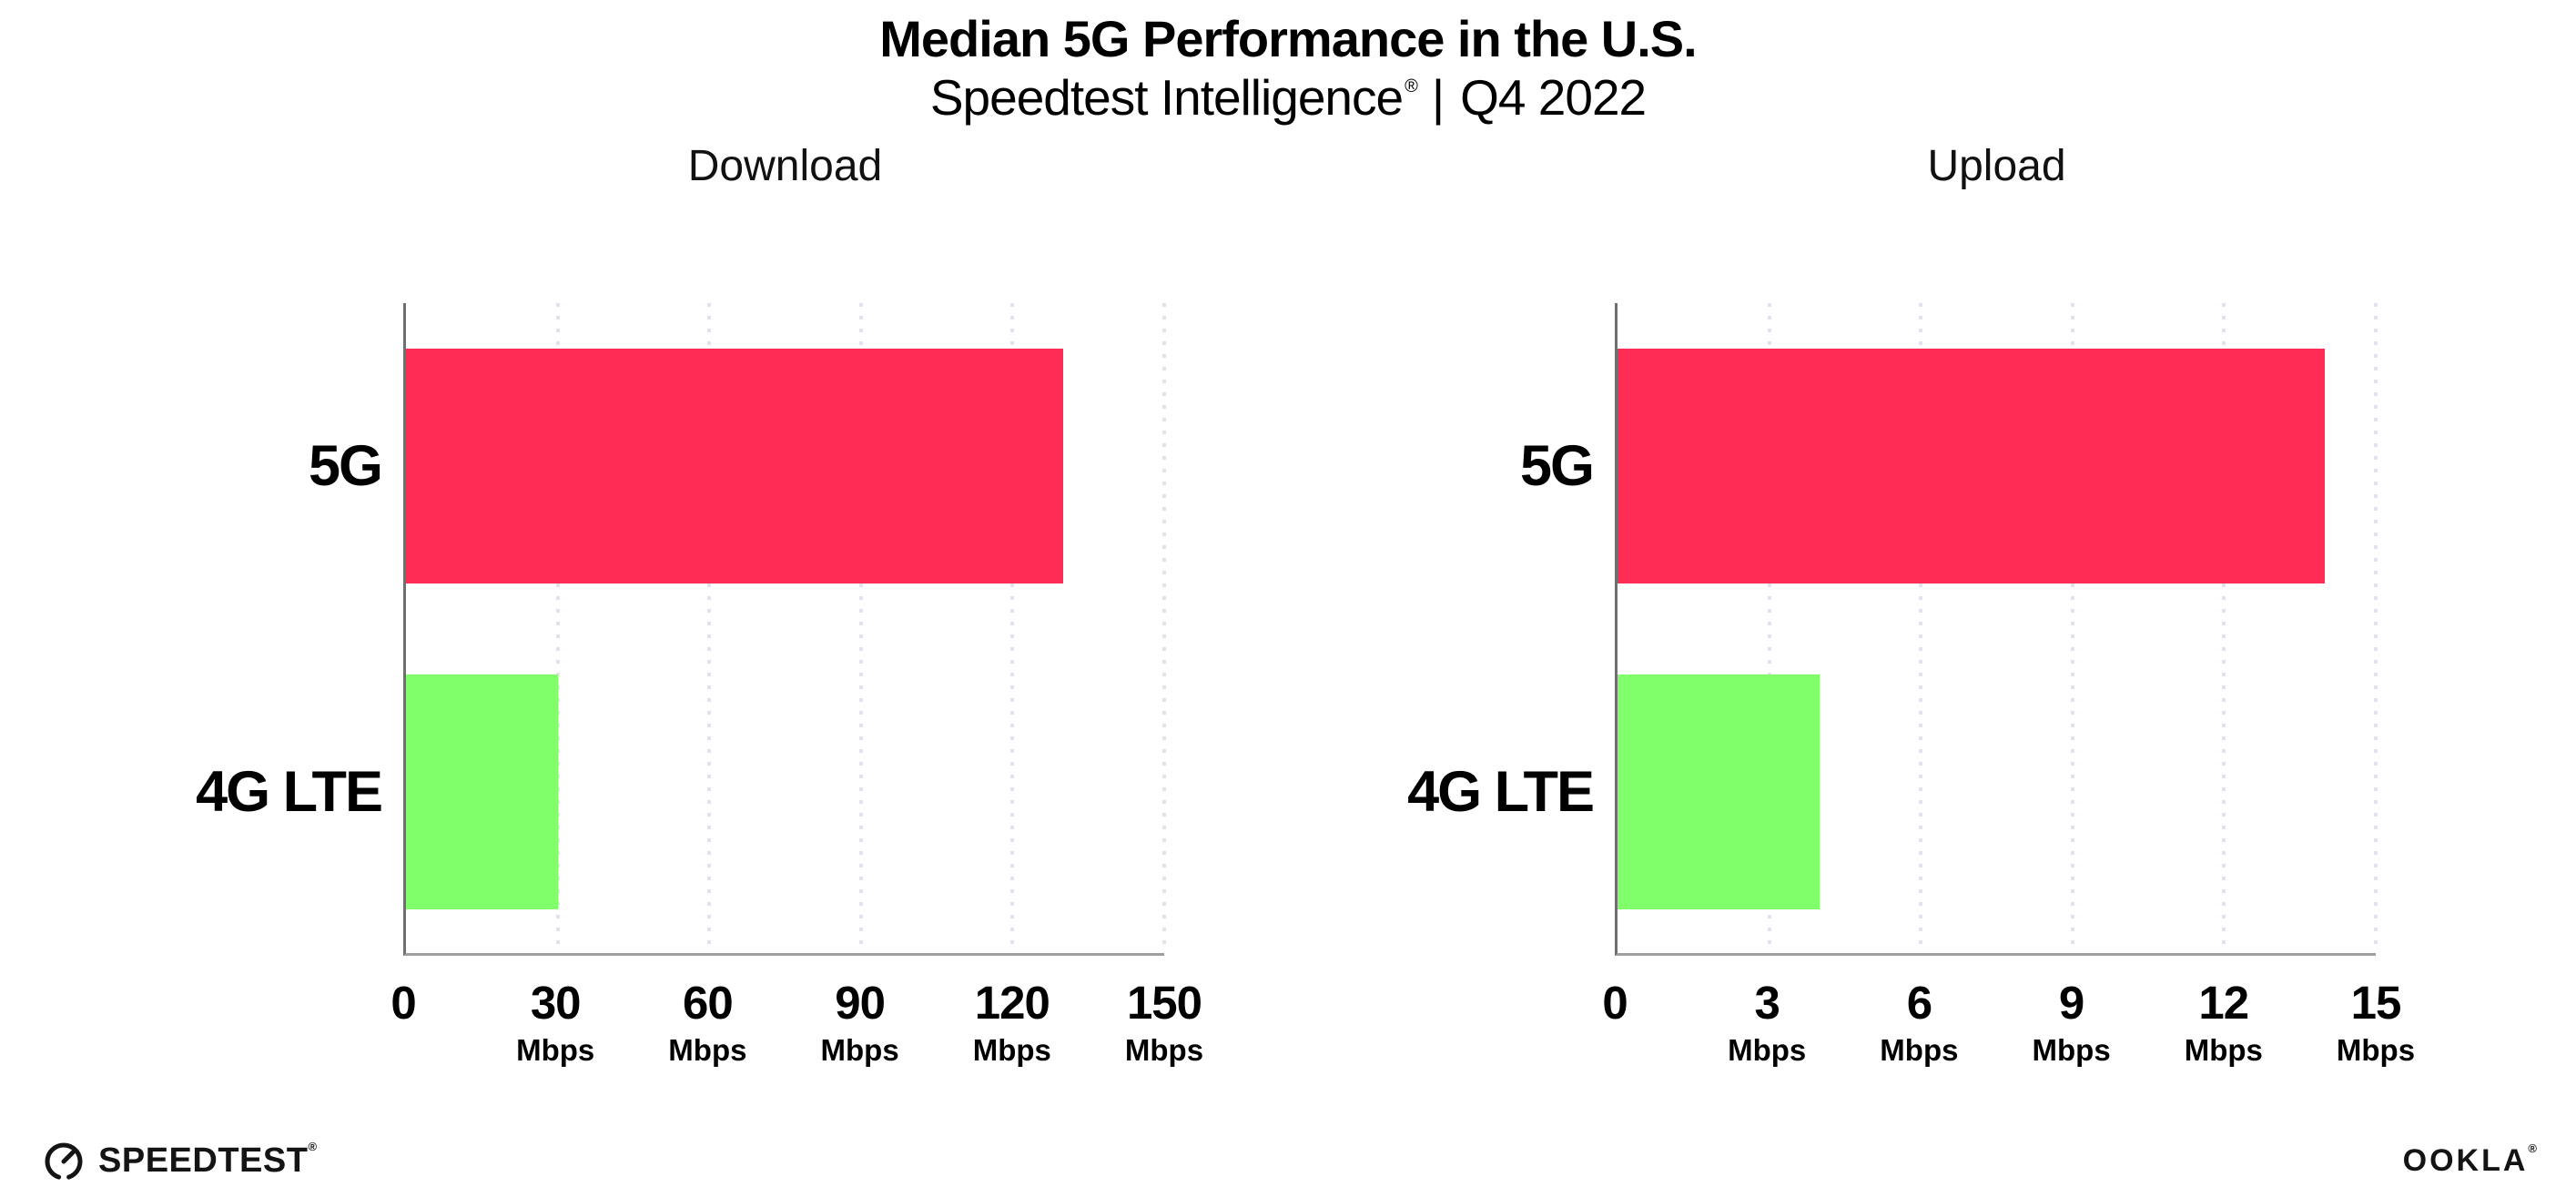 The width and height of the screenshot is (2576, 1197). I want to click on x-tick-value: 30, so click(556, 1002).